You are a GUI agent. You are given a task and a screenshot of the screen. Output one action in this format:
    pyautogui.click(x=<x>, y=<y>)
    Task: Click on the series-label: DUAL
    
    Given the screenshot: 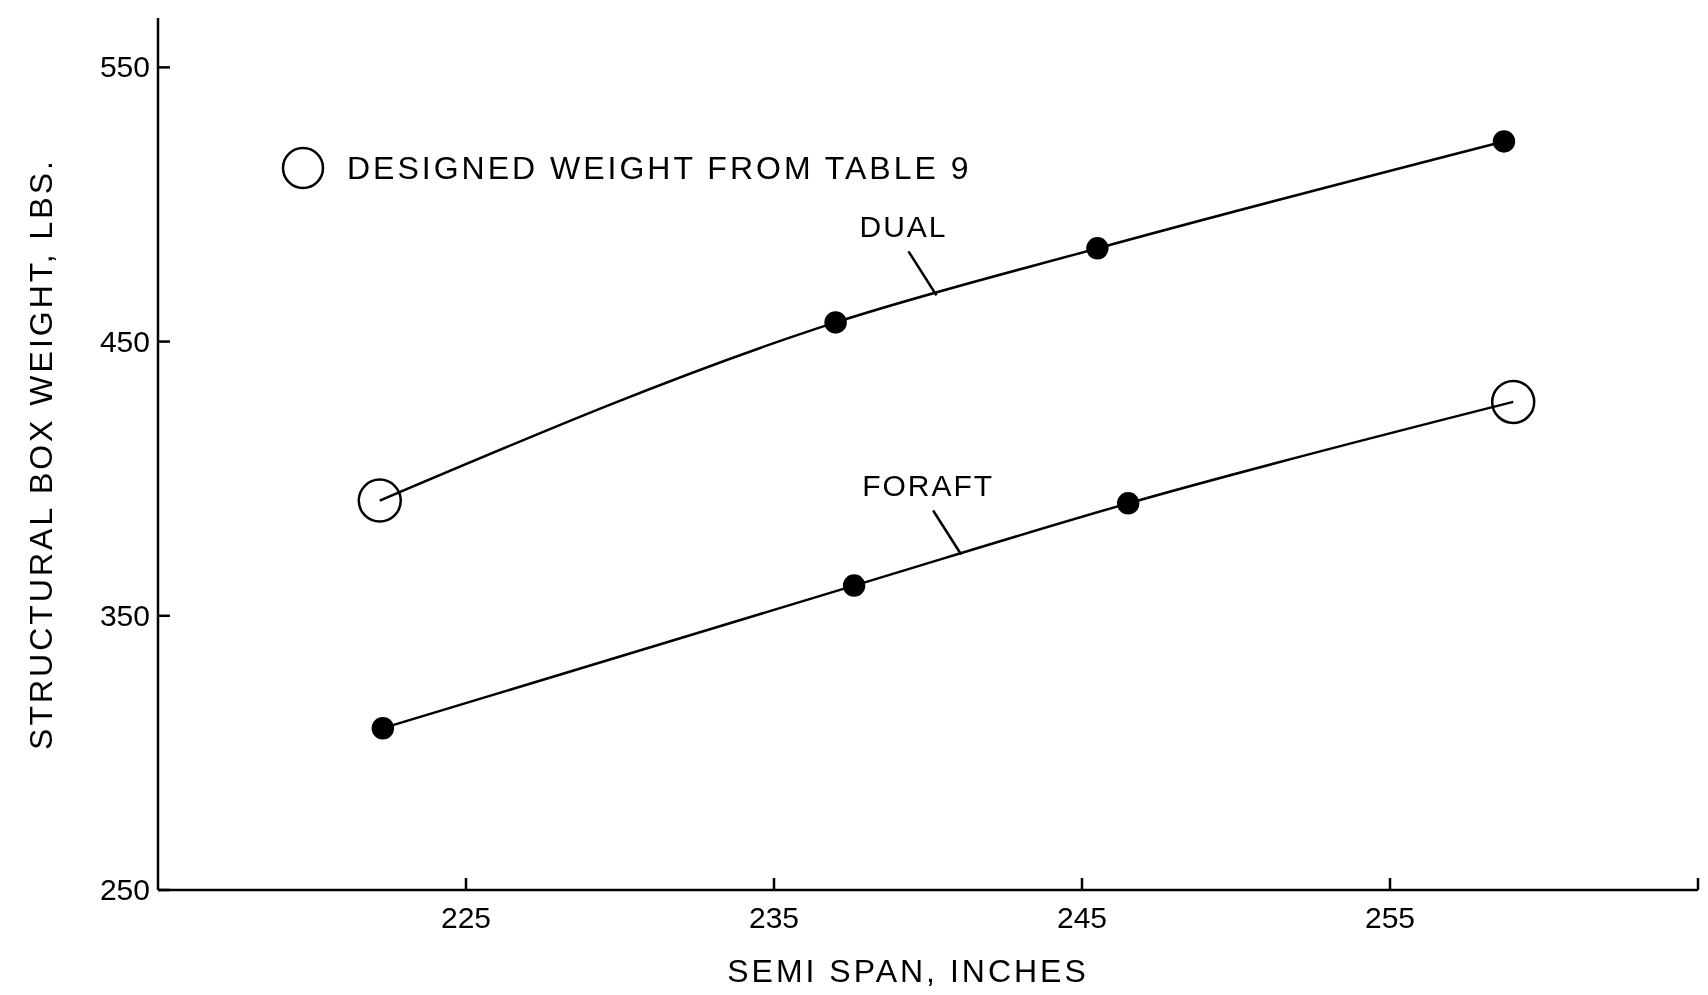 What is the action you would take?
    pyautogui.click(x=903, y=227)
    